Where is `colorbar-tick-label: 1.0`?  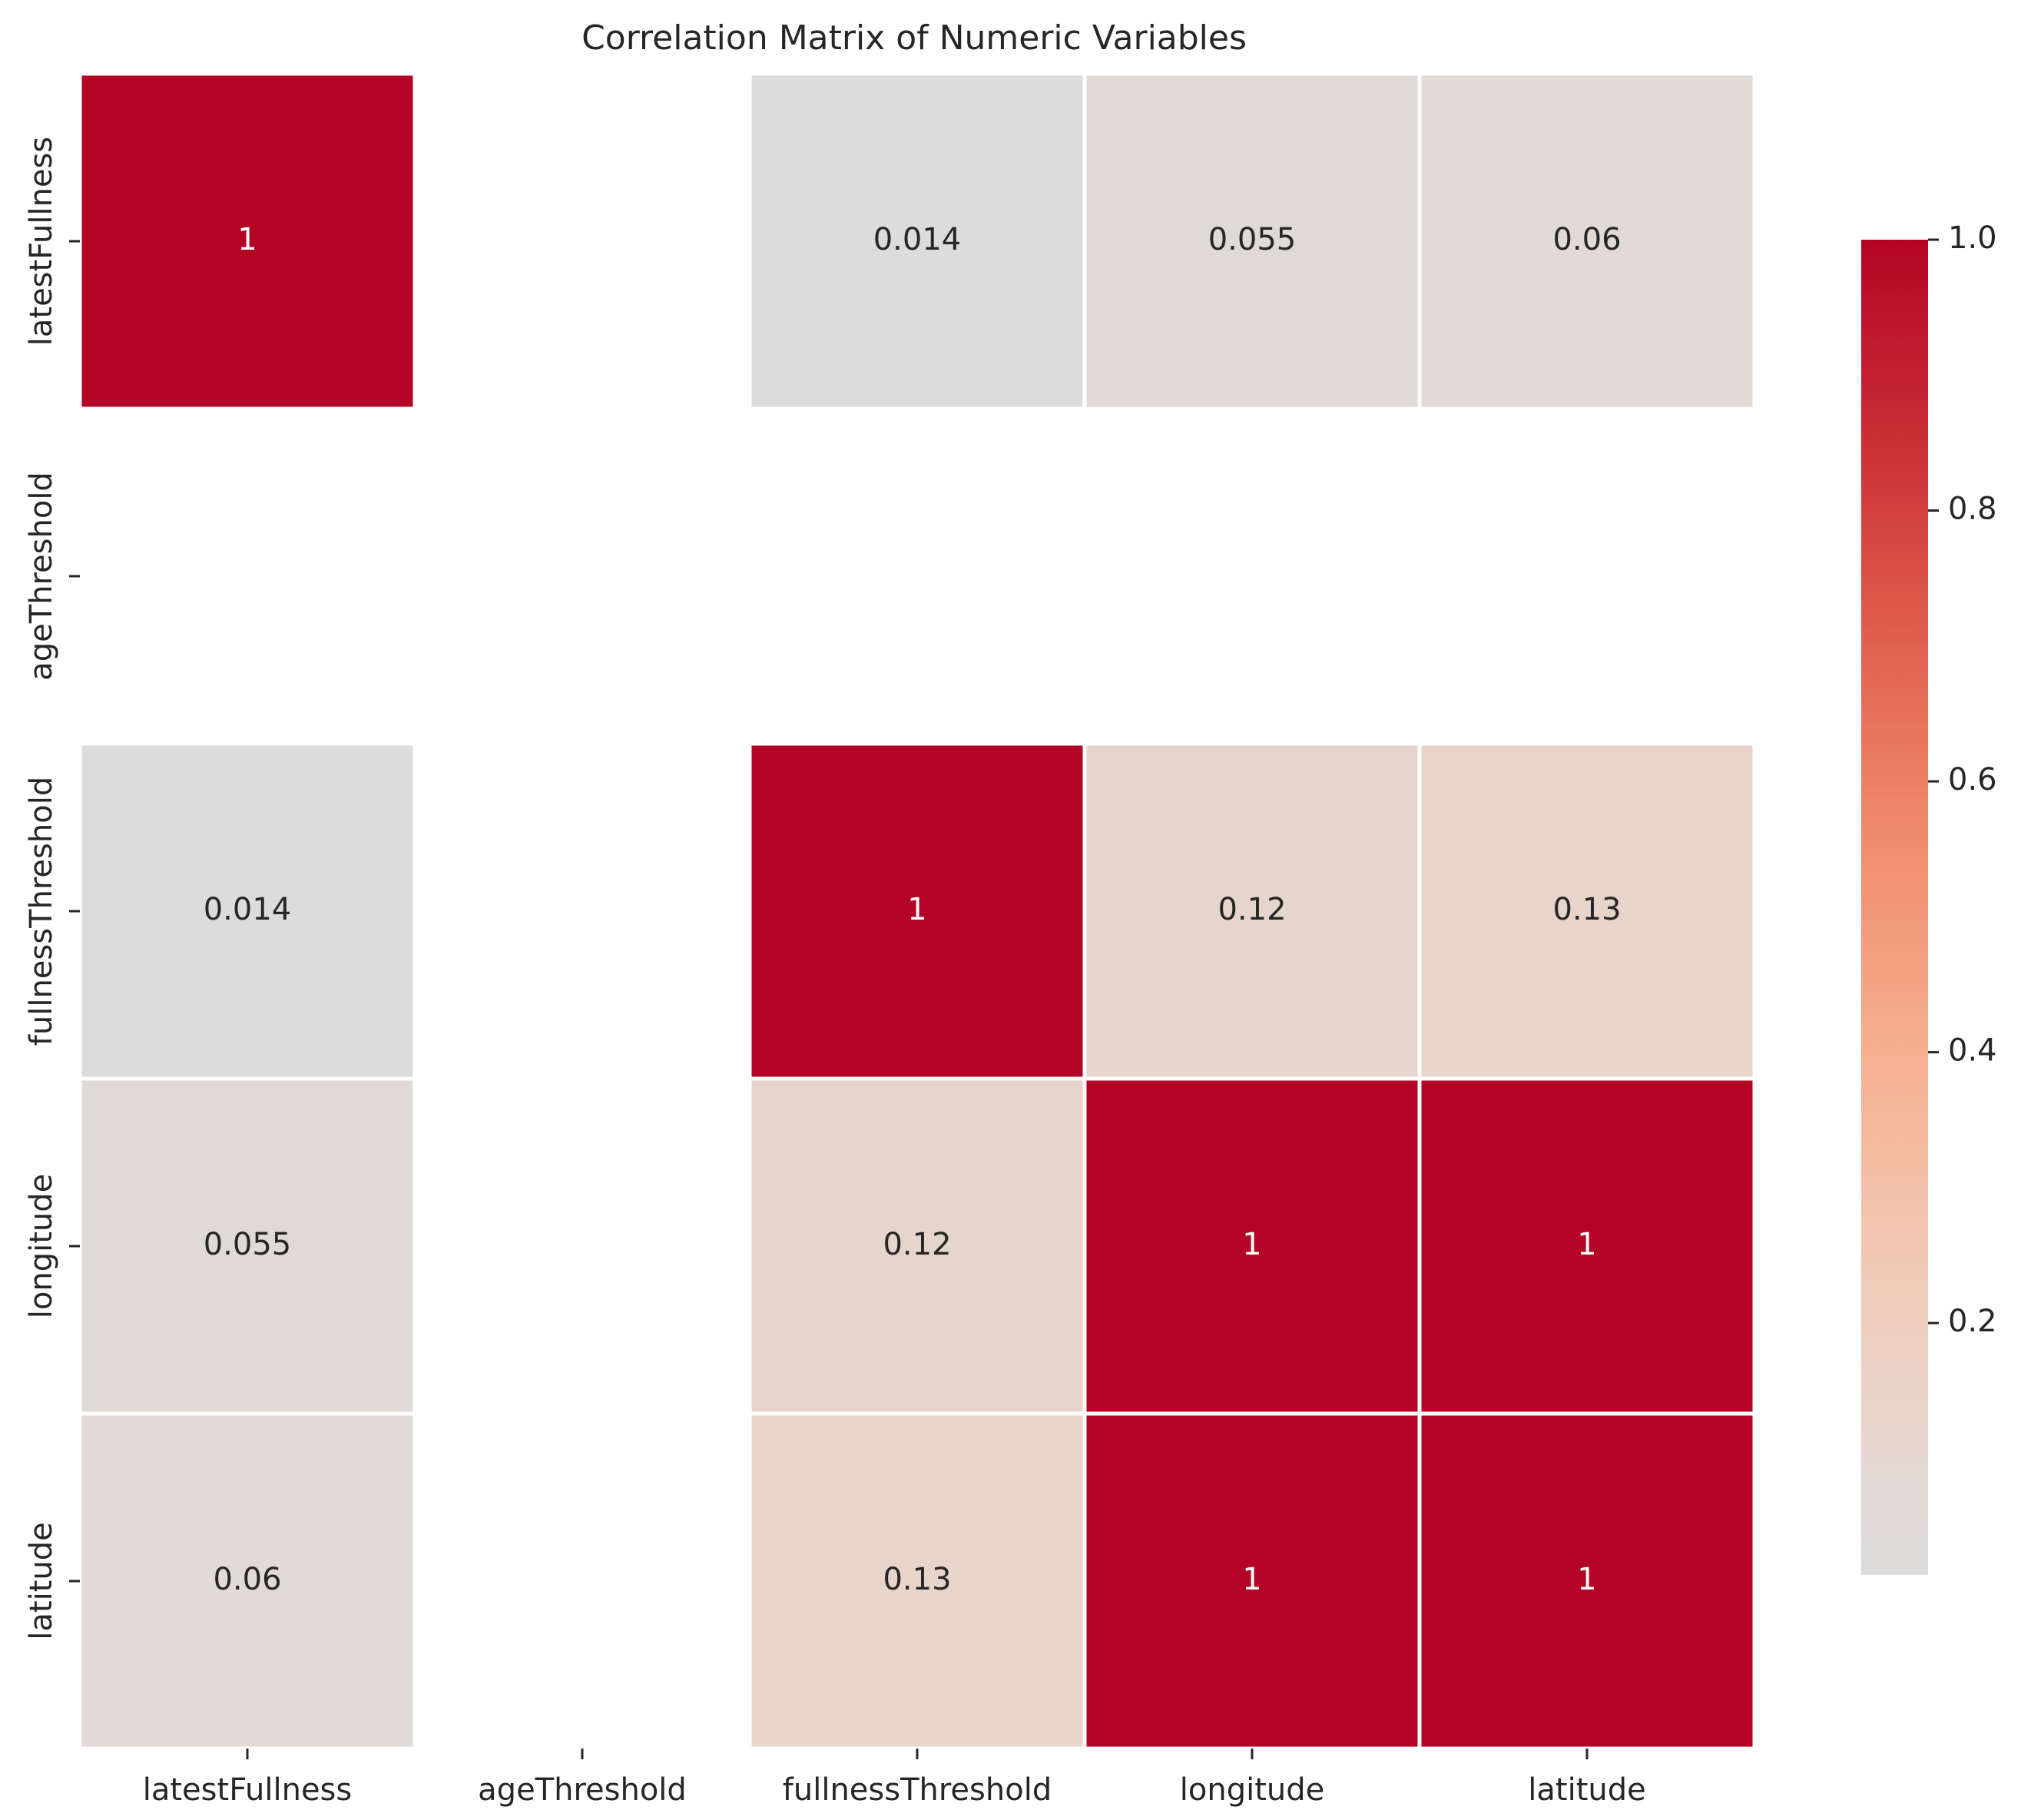
colorbar-tick-label: 1.0 is located at coordinates (1972, 238).